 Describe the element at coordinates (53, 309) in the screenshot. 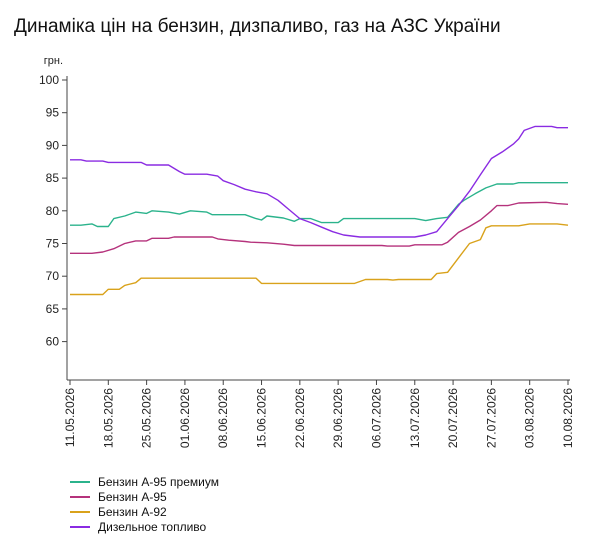

I see `y-tick-label: 65` at that location.